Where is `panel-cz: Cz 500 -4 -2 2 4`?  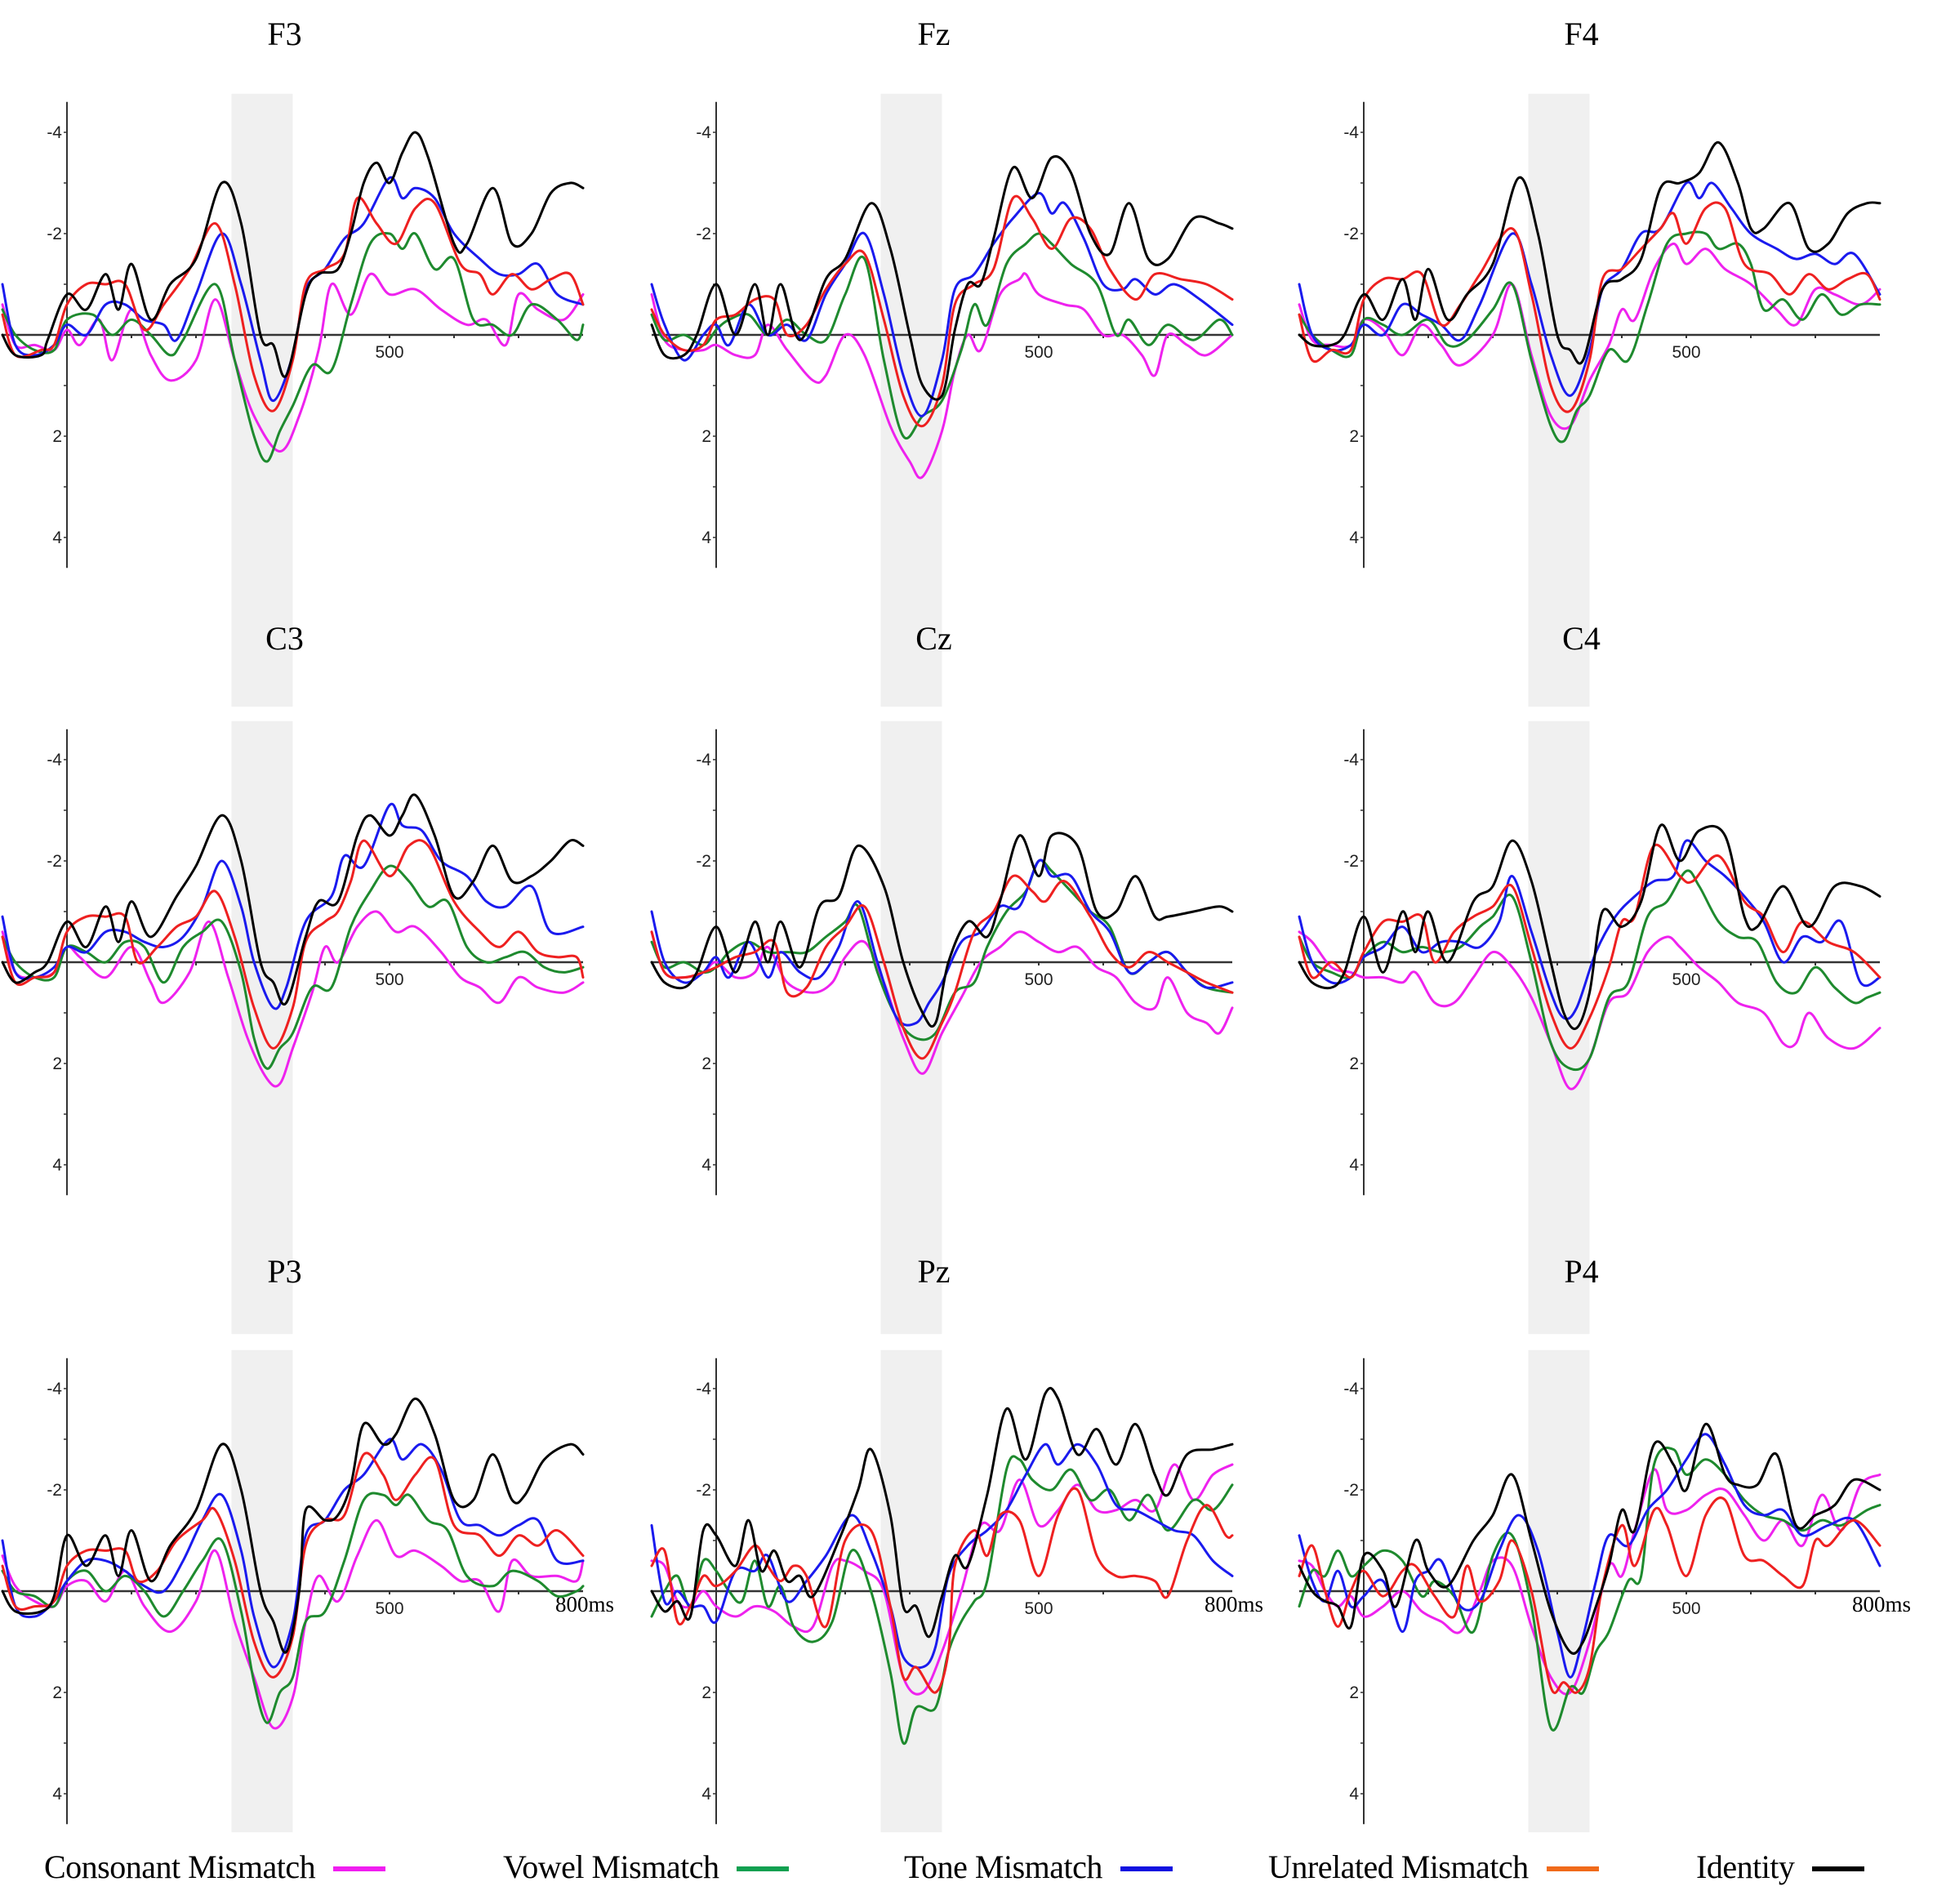
panel-cz: Cz 500 -4 -2 2 4 is located at coordinates (942, 977).